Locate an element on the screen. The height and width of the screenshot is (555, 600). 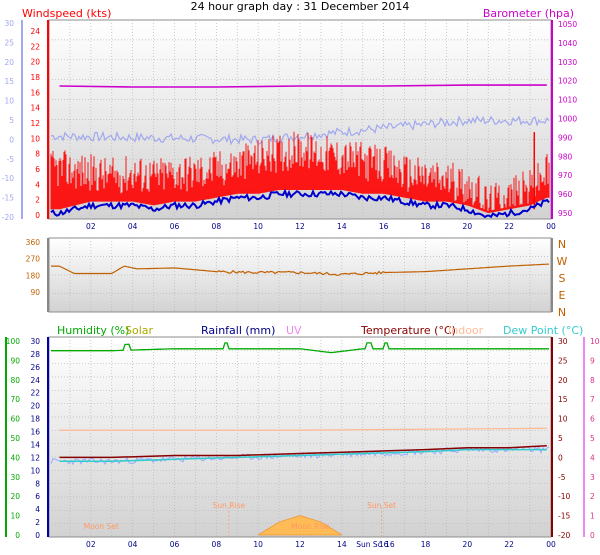
windspeed-tick-label: 6 is located at coordinates (37, 169).